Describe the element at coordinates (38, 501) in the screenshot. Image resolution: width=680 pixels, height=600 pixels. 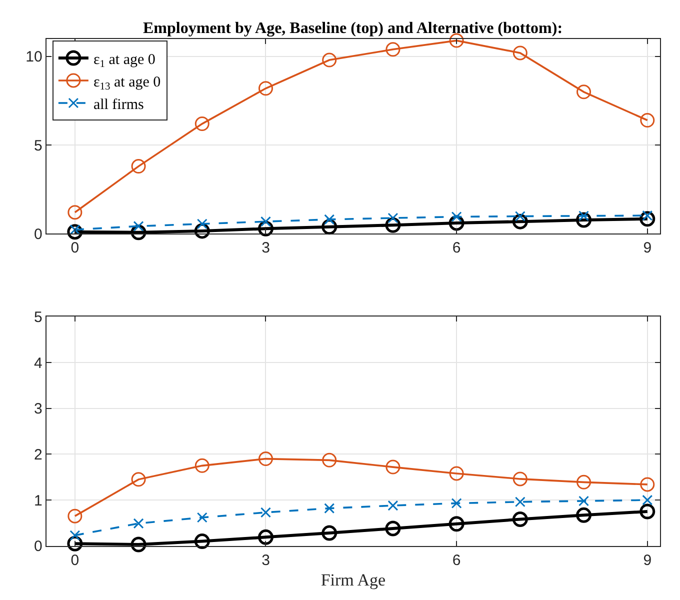
I see `y-tick-label: 1` at that location.